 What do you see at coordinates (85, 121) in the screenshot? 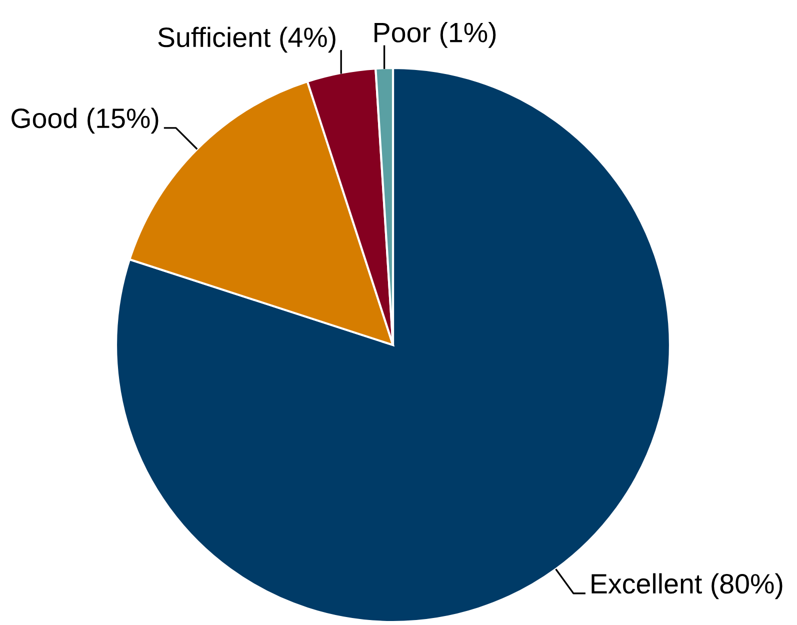
I see `slice-label: Good (15%)` at bounding box center [85, 121].